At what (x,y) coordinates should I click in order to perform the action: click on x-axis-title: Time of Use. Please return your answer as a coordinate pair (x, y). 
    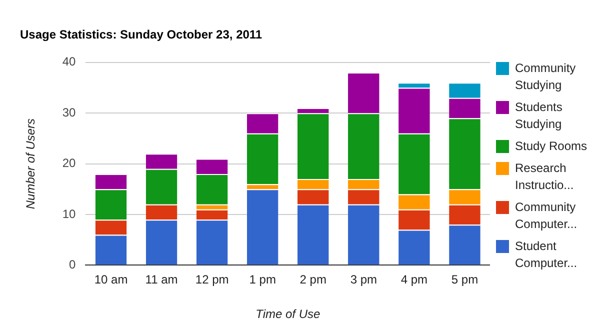
    Looking at the image, I should click on (288, 314).